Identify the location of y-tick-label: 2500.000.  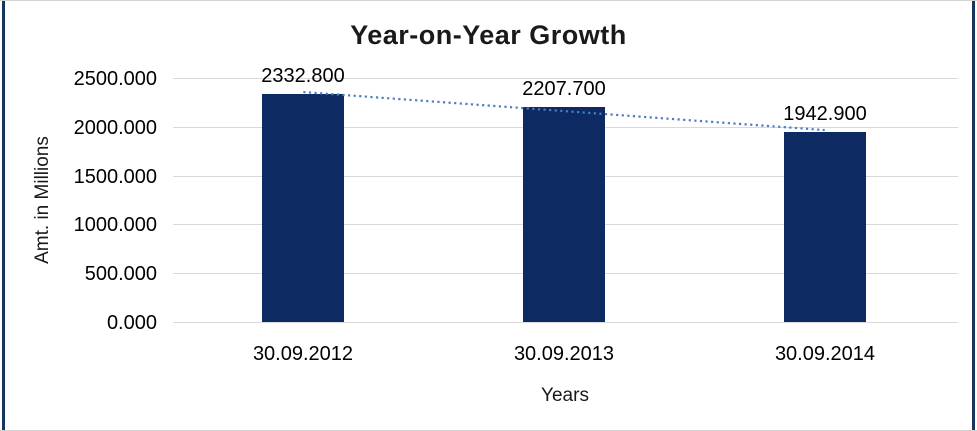
(115, 79).